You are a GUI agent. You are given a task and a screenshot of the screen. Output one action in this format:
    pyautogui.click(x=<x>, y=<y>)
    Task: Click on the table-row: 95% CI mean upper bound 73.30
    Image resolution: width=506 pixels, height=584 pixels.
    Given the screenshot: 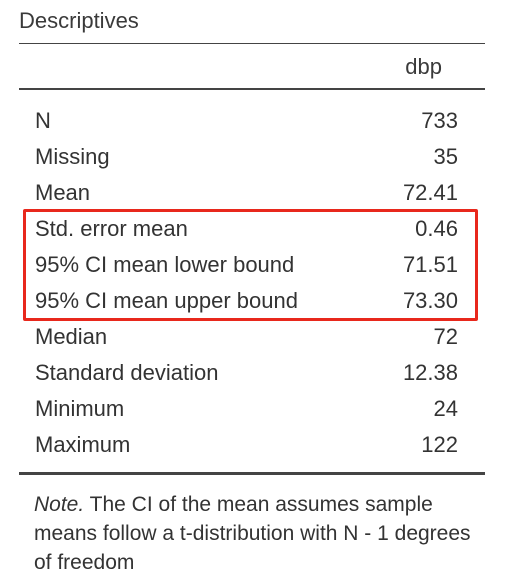 What is the action you would take?
    pyautogui.click(x=246, y=301)
    